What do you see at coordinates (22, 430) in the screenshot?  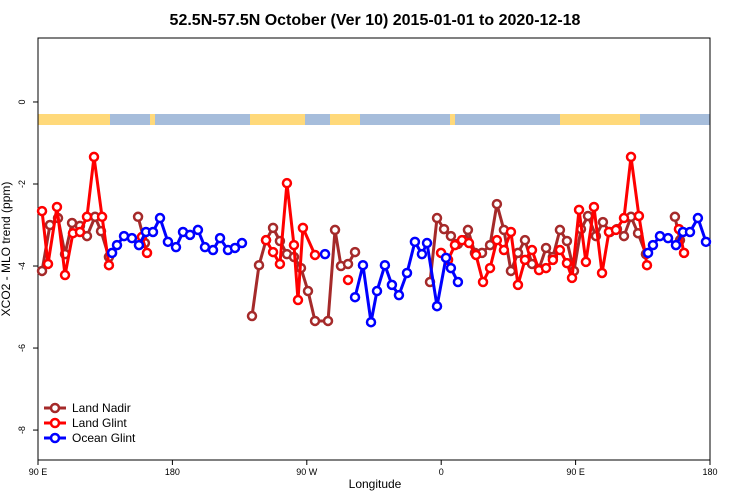 I see `y-tick-label: -8` at bounding box center [22, 430].